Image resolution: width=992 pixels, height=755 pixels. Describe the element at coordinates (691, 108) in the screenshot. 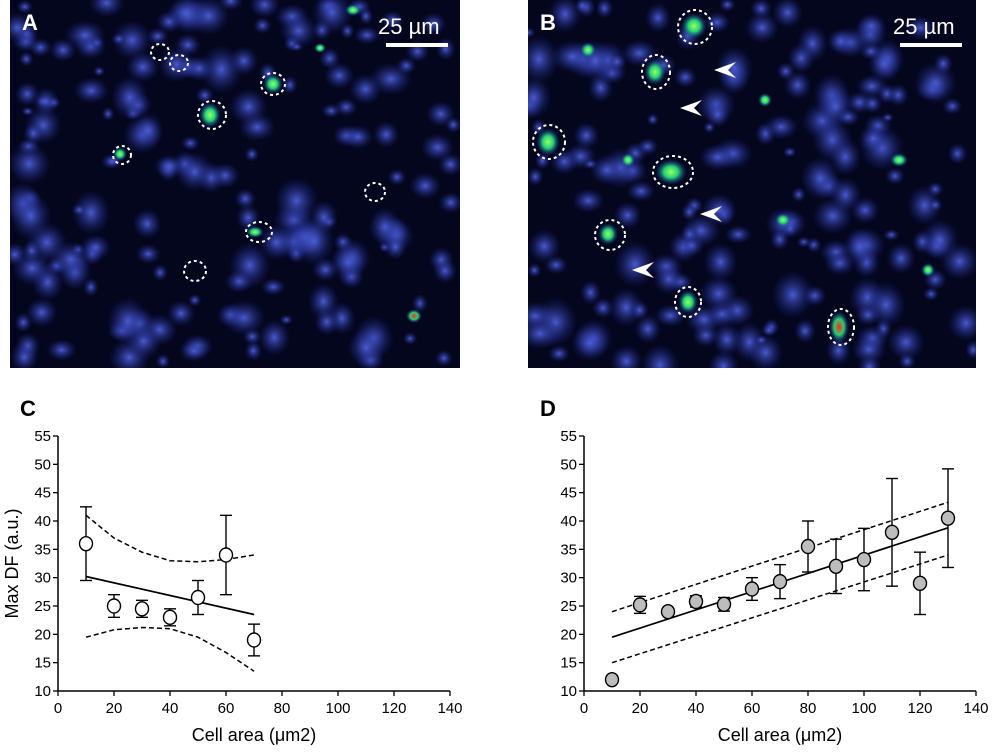

I see `arrowhead-icon` at that location.